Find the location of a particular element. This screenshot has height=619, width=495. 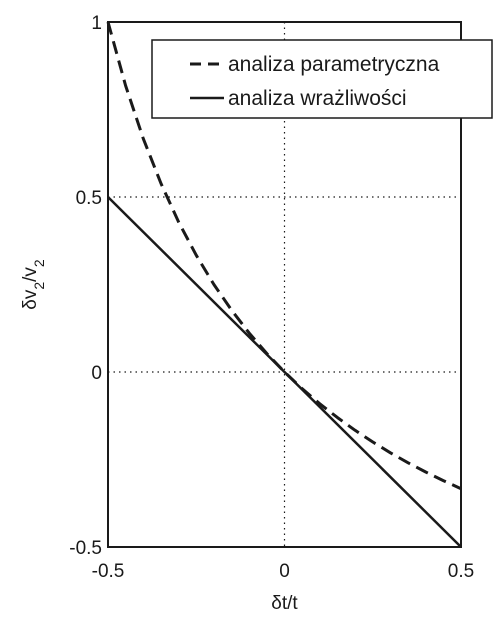

y-axis-label: δv2/v2 is located at coordinates (33, 284).